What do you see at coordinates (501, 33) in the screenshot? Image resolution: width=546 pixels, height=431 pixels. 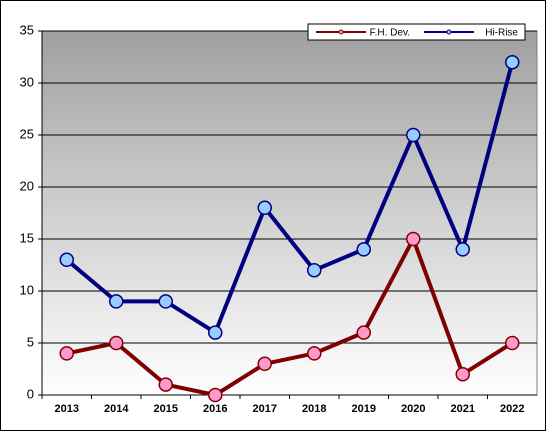 I see `legend-label: Hi-Rise` at bounding box center [501, 33].